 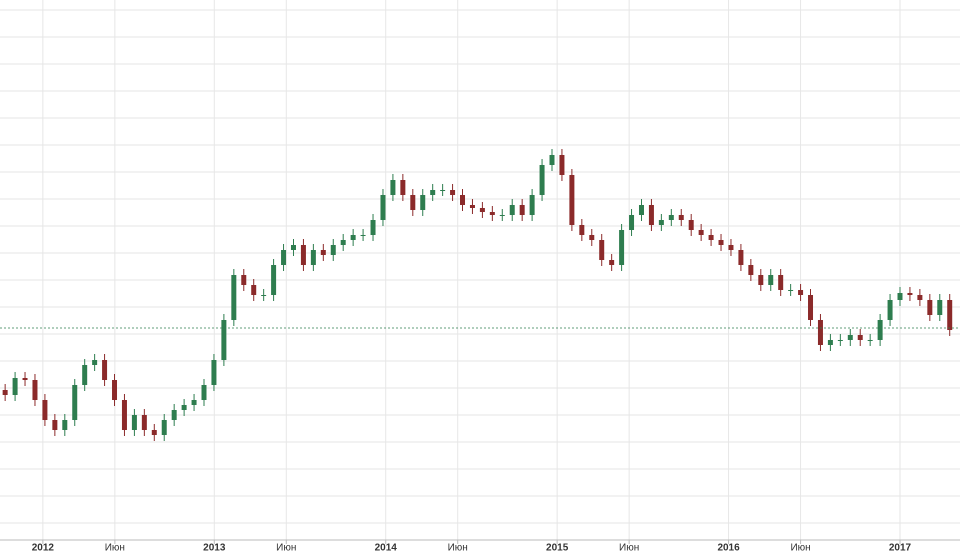 What do you see at coordinates (900, 548) in the screenshot?
I see `x-tick-label: 2017` at bounding box center [900, 548].